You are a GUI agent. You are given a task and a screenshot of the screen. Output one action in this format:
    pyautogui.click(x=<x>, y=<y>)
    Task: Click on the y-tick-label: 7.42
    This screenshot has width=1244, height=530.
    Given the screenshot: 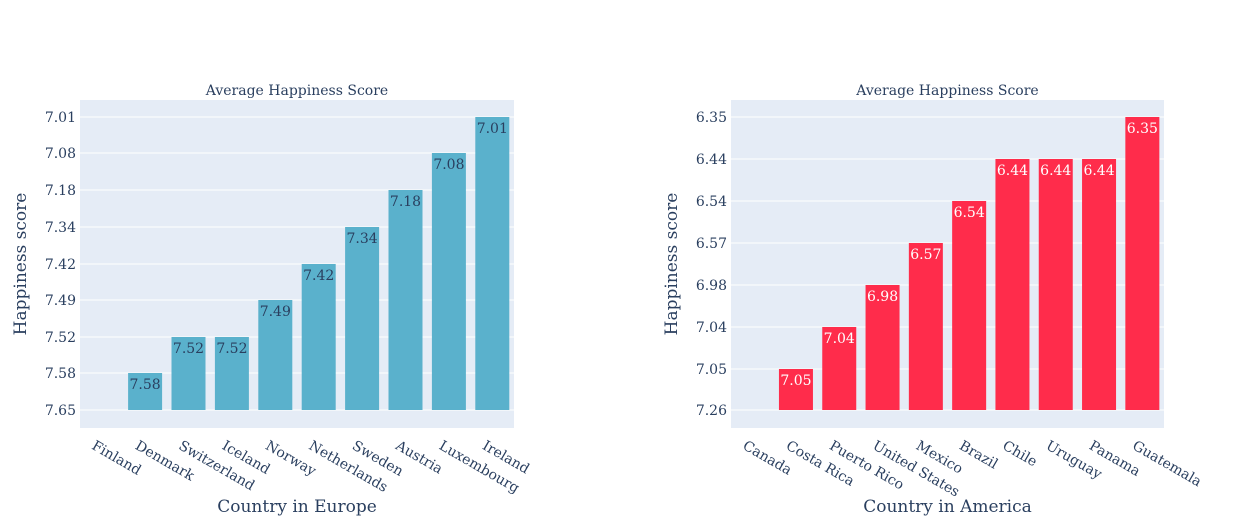 What is the action you would take?
    pyautogui.click(x=60, y=265)
    